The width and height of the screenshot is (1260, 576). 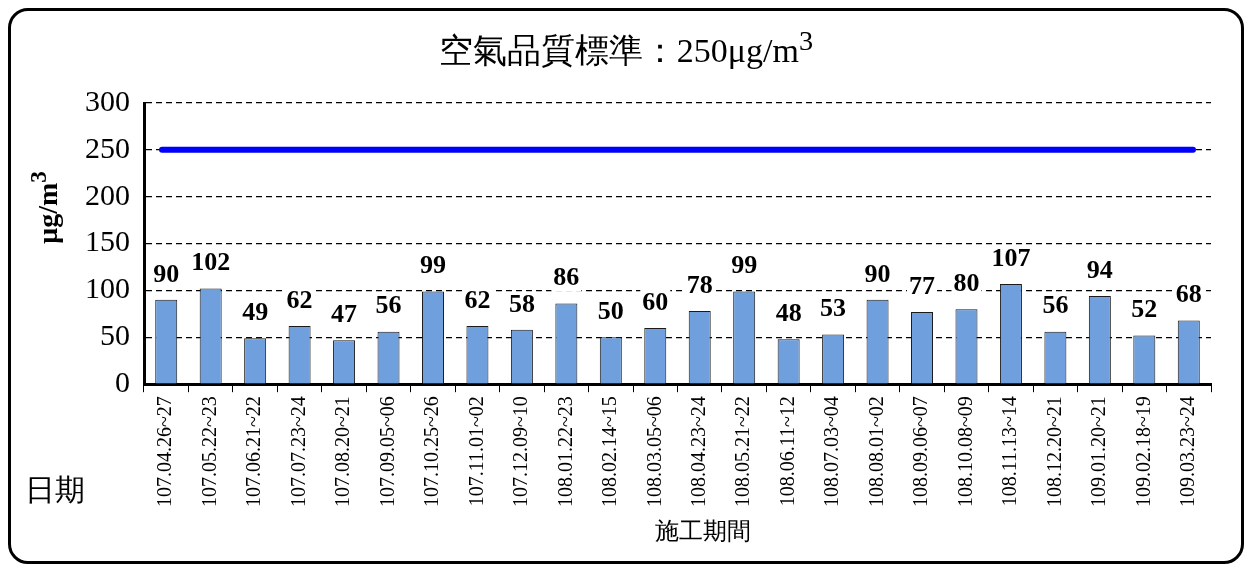 I want to click on data-label: 60, so click(x=655, y=301).